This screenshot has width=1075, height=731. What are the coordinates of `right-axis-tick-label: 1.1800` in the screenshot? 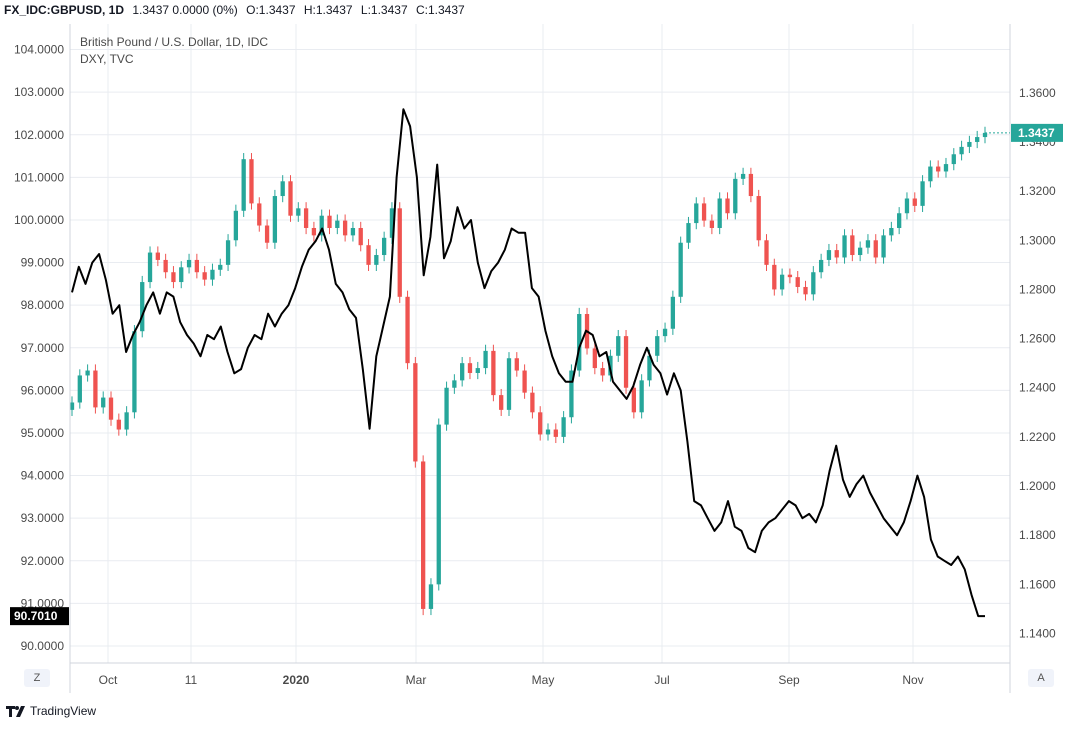 It's located at (1037, 535).